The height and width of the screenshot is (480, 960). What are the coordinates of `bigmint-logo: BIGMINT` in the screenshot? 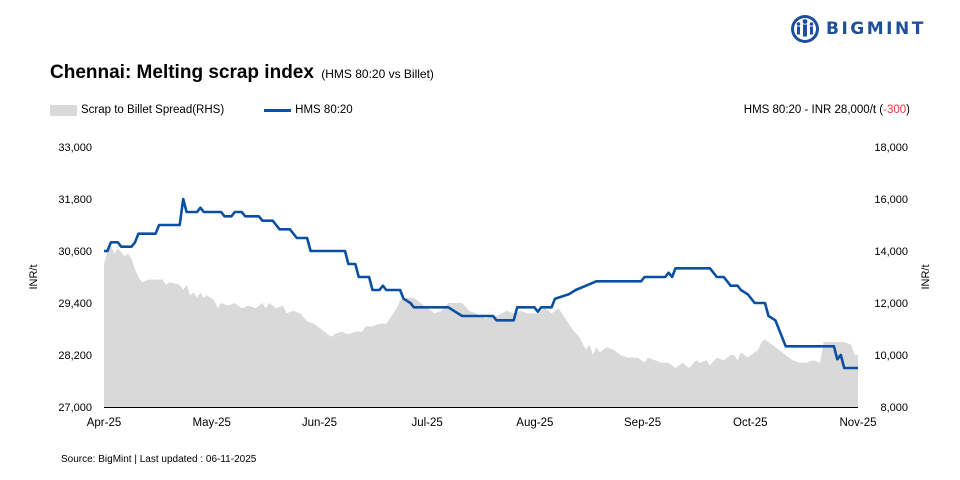 It's located at (858, 29).